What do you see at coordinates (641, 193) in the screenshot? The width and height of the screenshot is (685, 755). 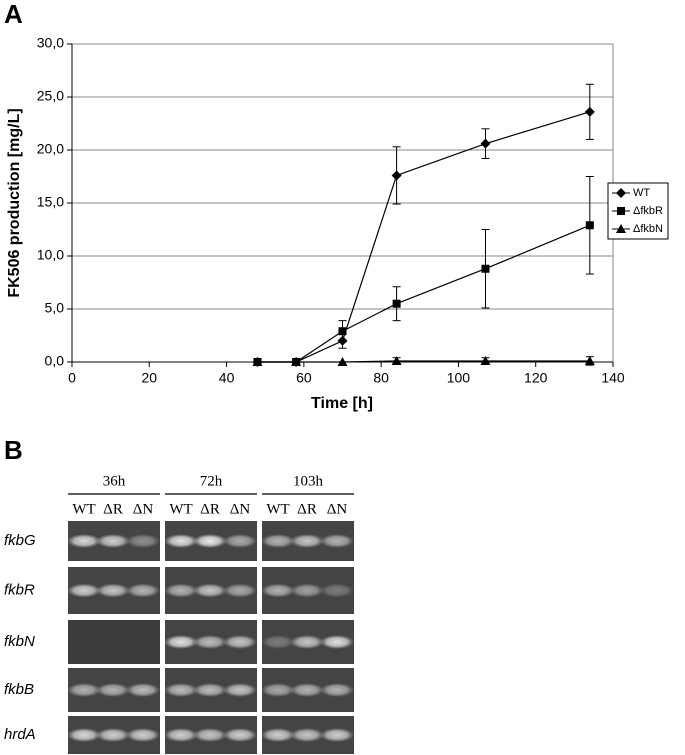 I see `legend-label: WT` at bounding box center [641, 193].